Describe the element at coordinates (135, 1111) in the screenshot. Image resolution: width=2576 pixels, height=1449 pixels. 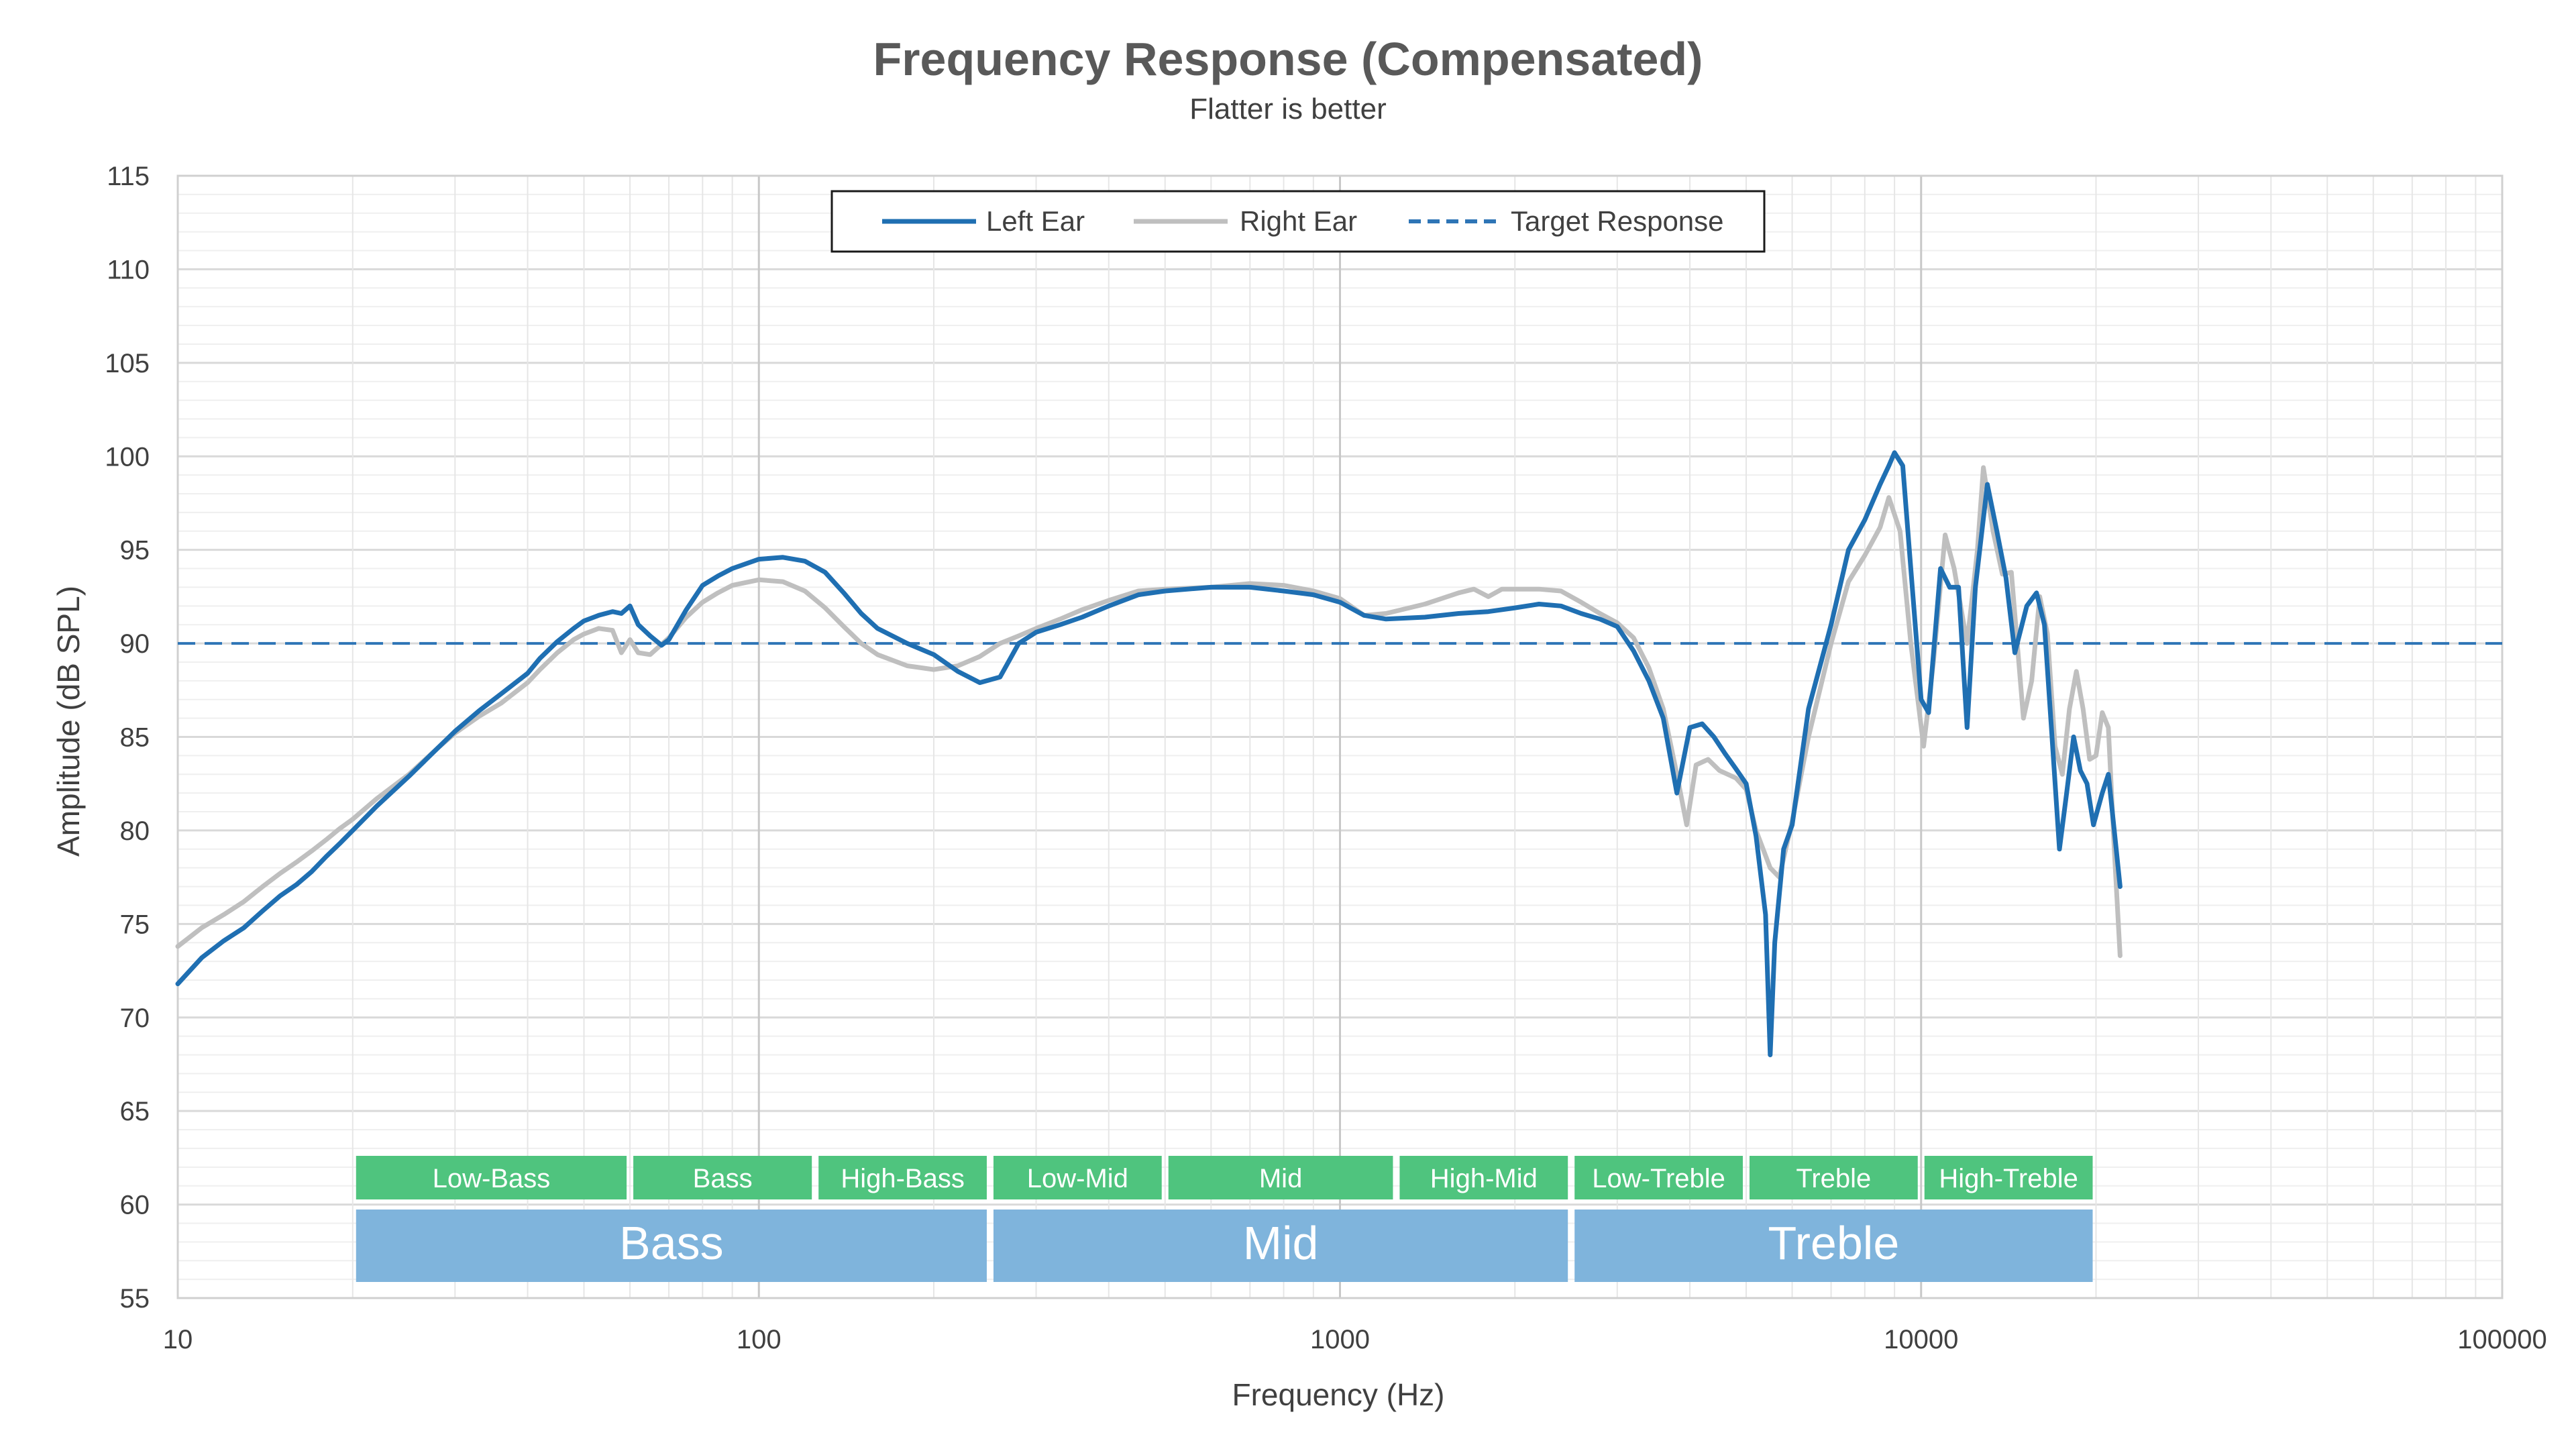
I see `y-tick-label: 65` at that location.